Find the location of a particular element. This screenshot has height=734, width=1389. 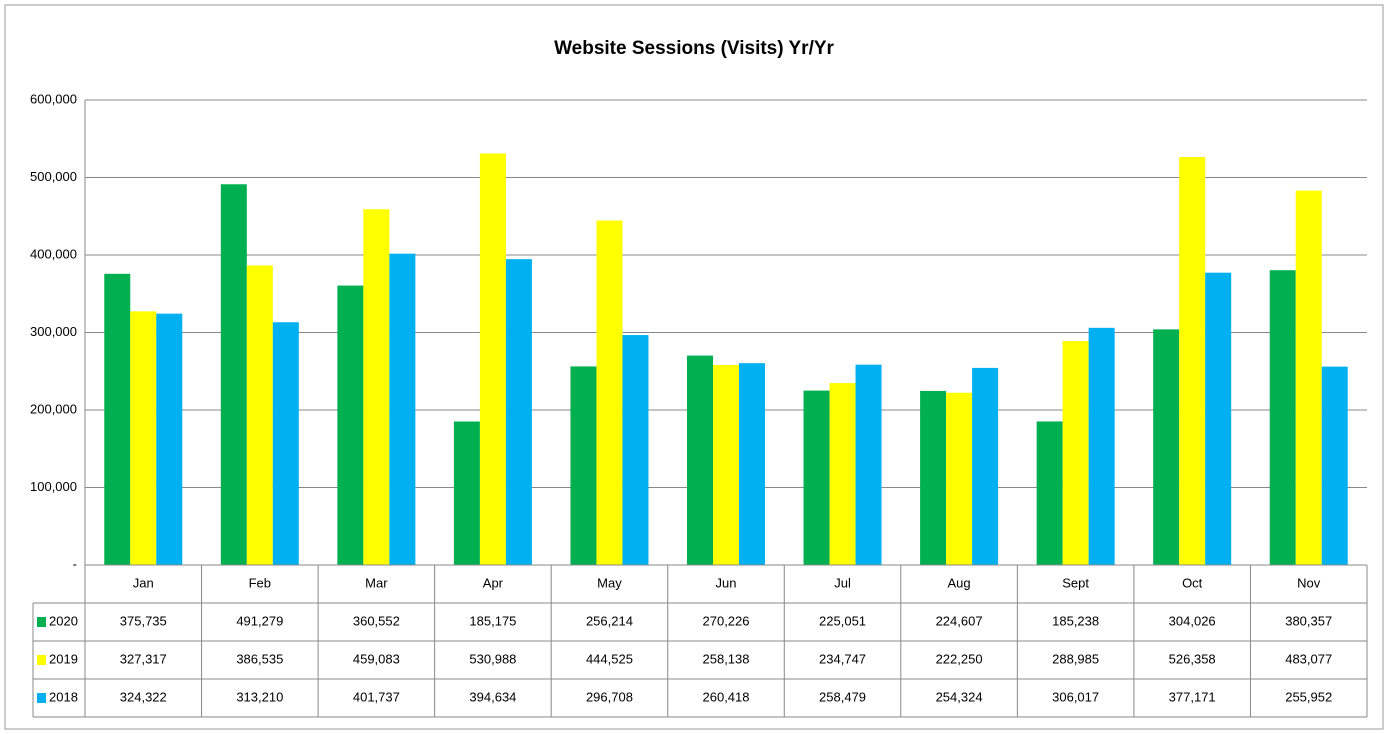

table-cell: 185,175 is located at coordinates (492, 620).